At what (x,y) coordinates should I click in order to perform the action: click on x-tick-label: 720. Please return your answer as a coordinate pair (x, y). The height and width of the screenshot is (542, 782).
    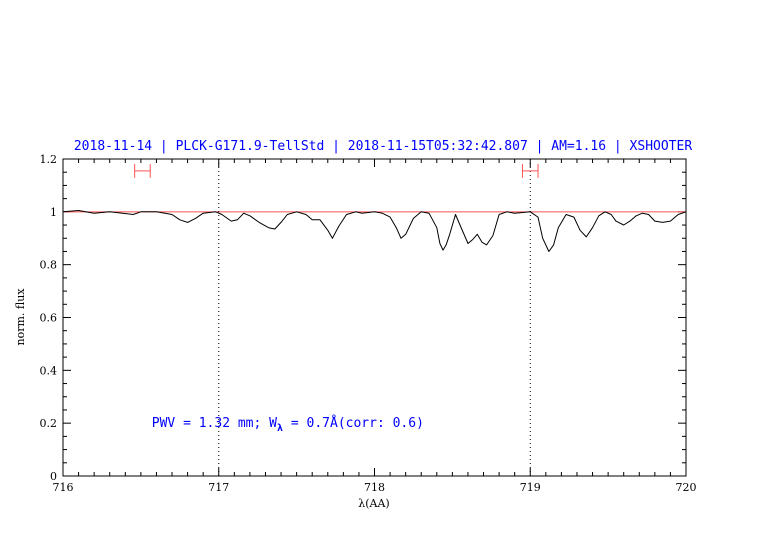
    Looking at the image, I should click on (686, 487).